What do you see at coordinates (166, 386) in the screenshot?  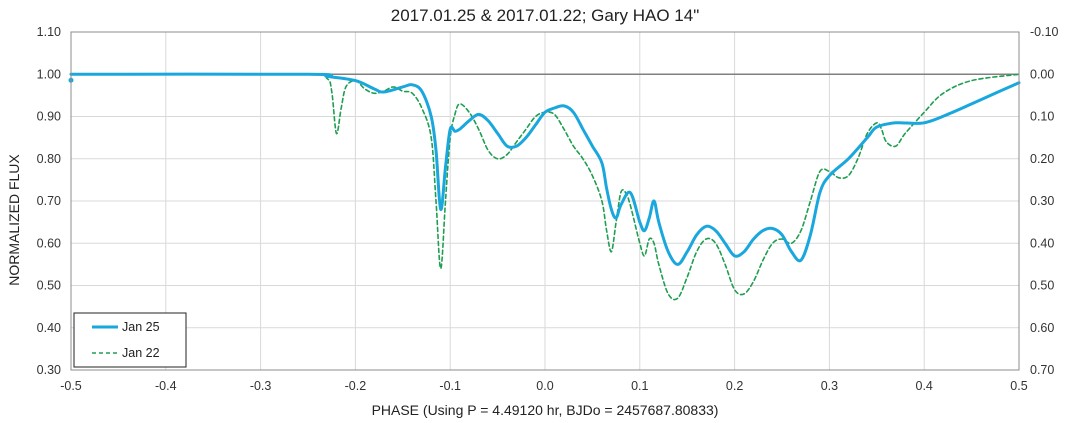 I see `x-tick-label: -0.4` at bounding box center [166, 386].